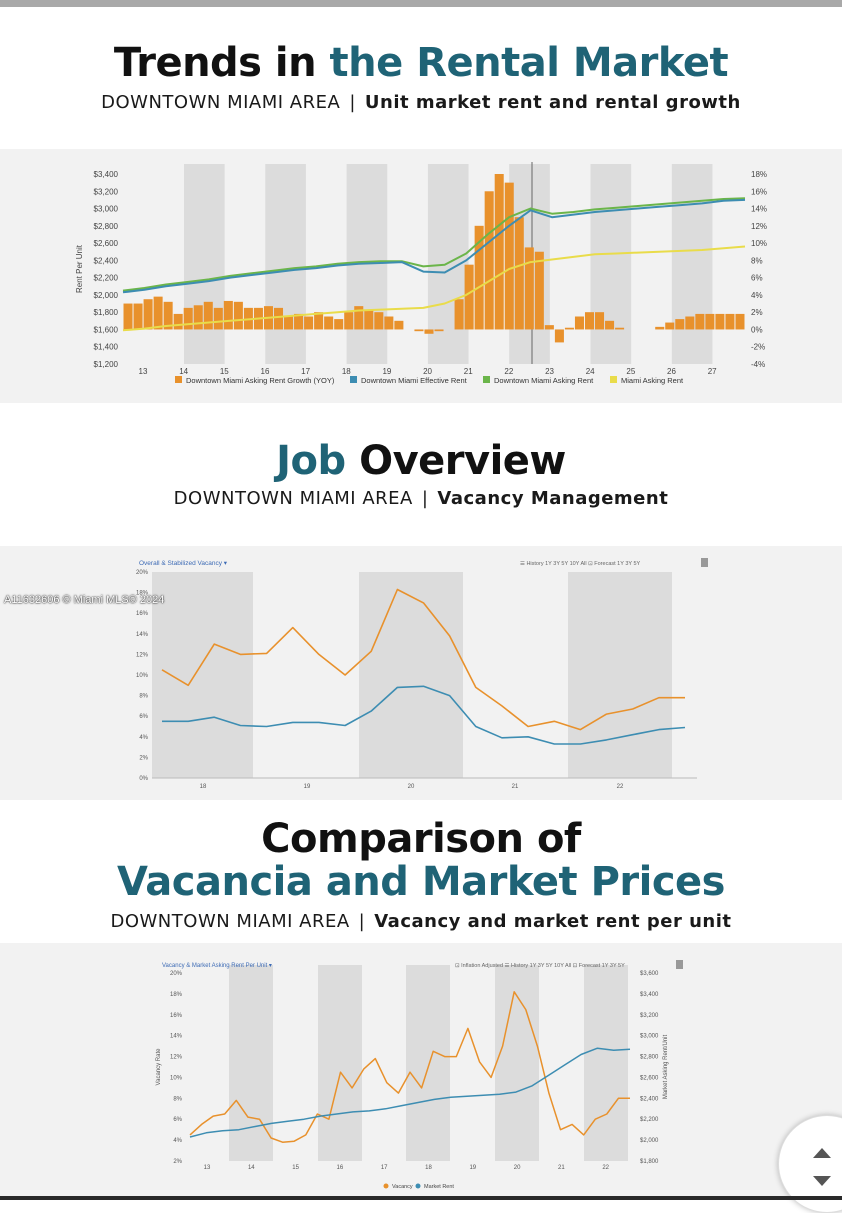  Describe the element at coordinates (183, 371) in the screenshot. I see `x-tick: 14` at that location.